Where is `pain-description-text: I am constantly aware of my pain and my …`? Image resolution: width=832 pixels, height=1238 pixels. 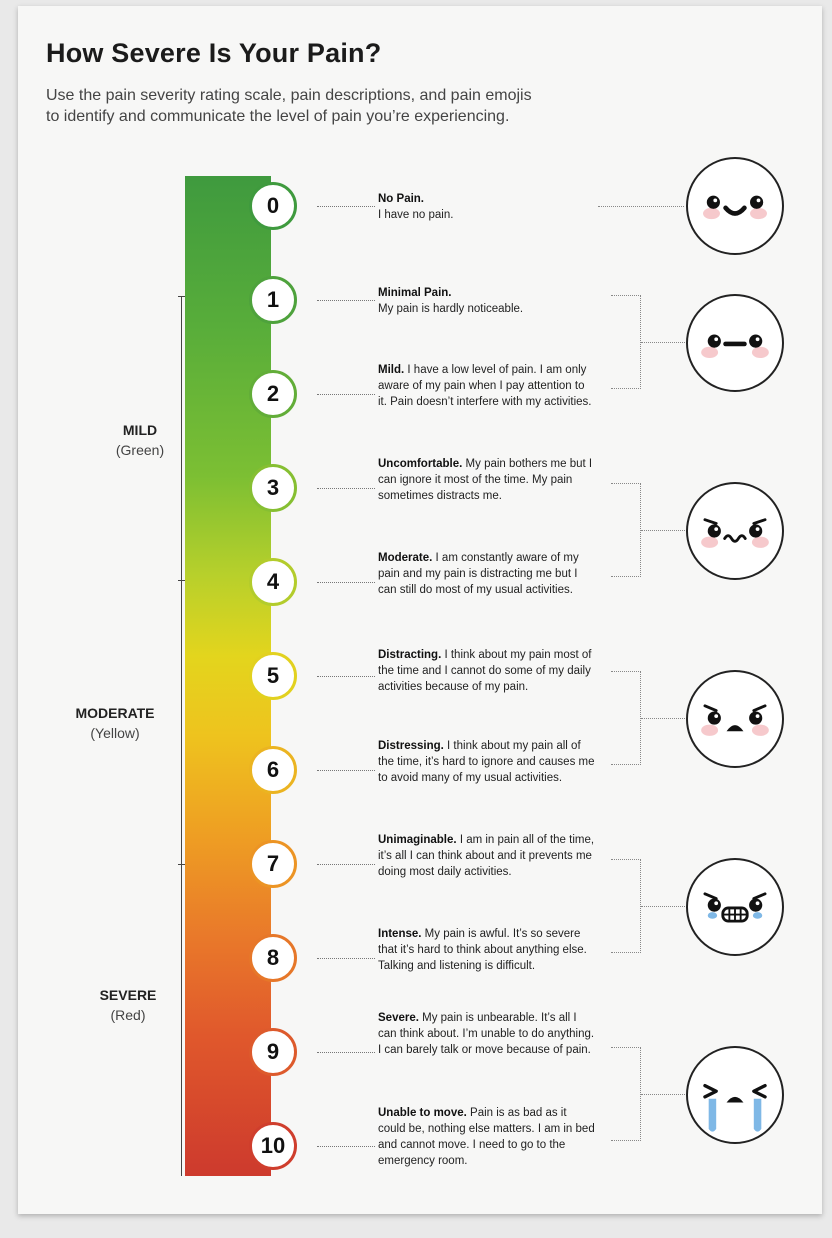
pain-description-text: I am constantly aware of my pain and my … is located at coordinates (478, 574).